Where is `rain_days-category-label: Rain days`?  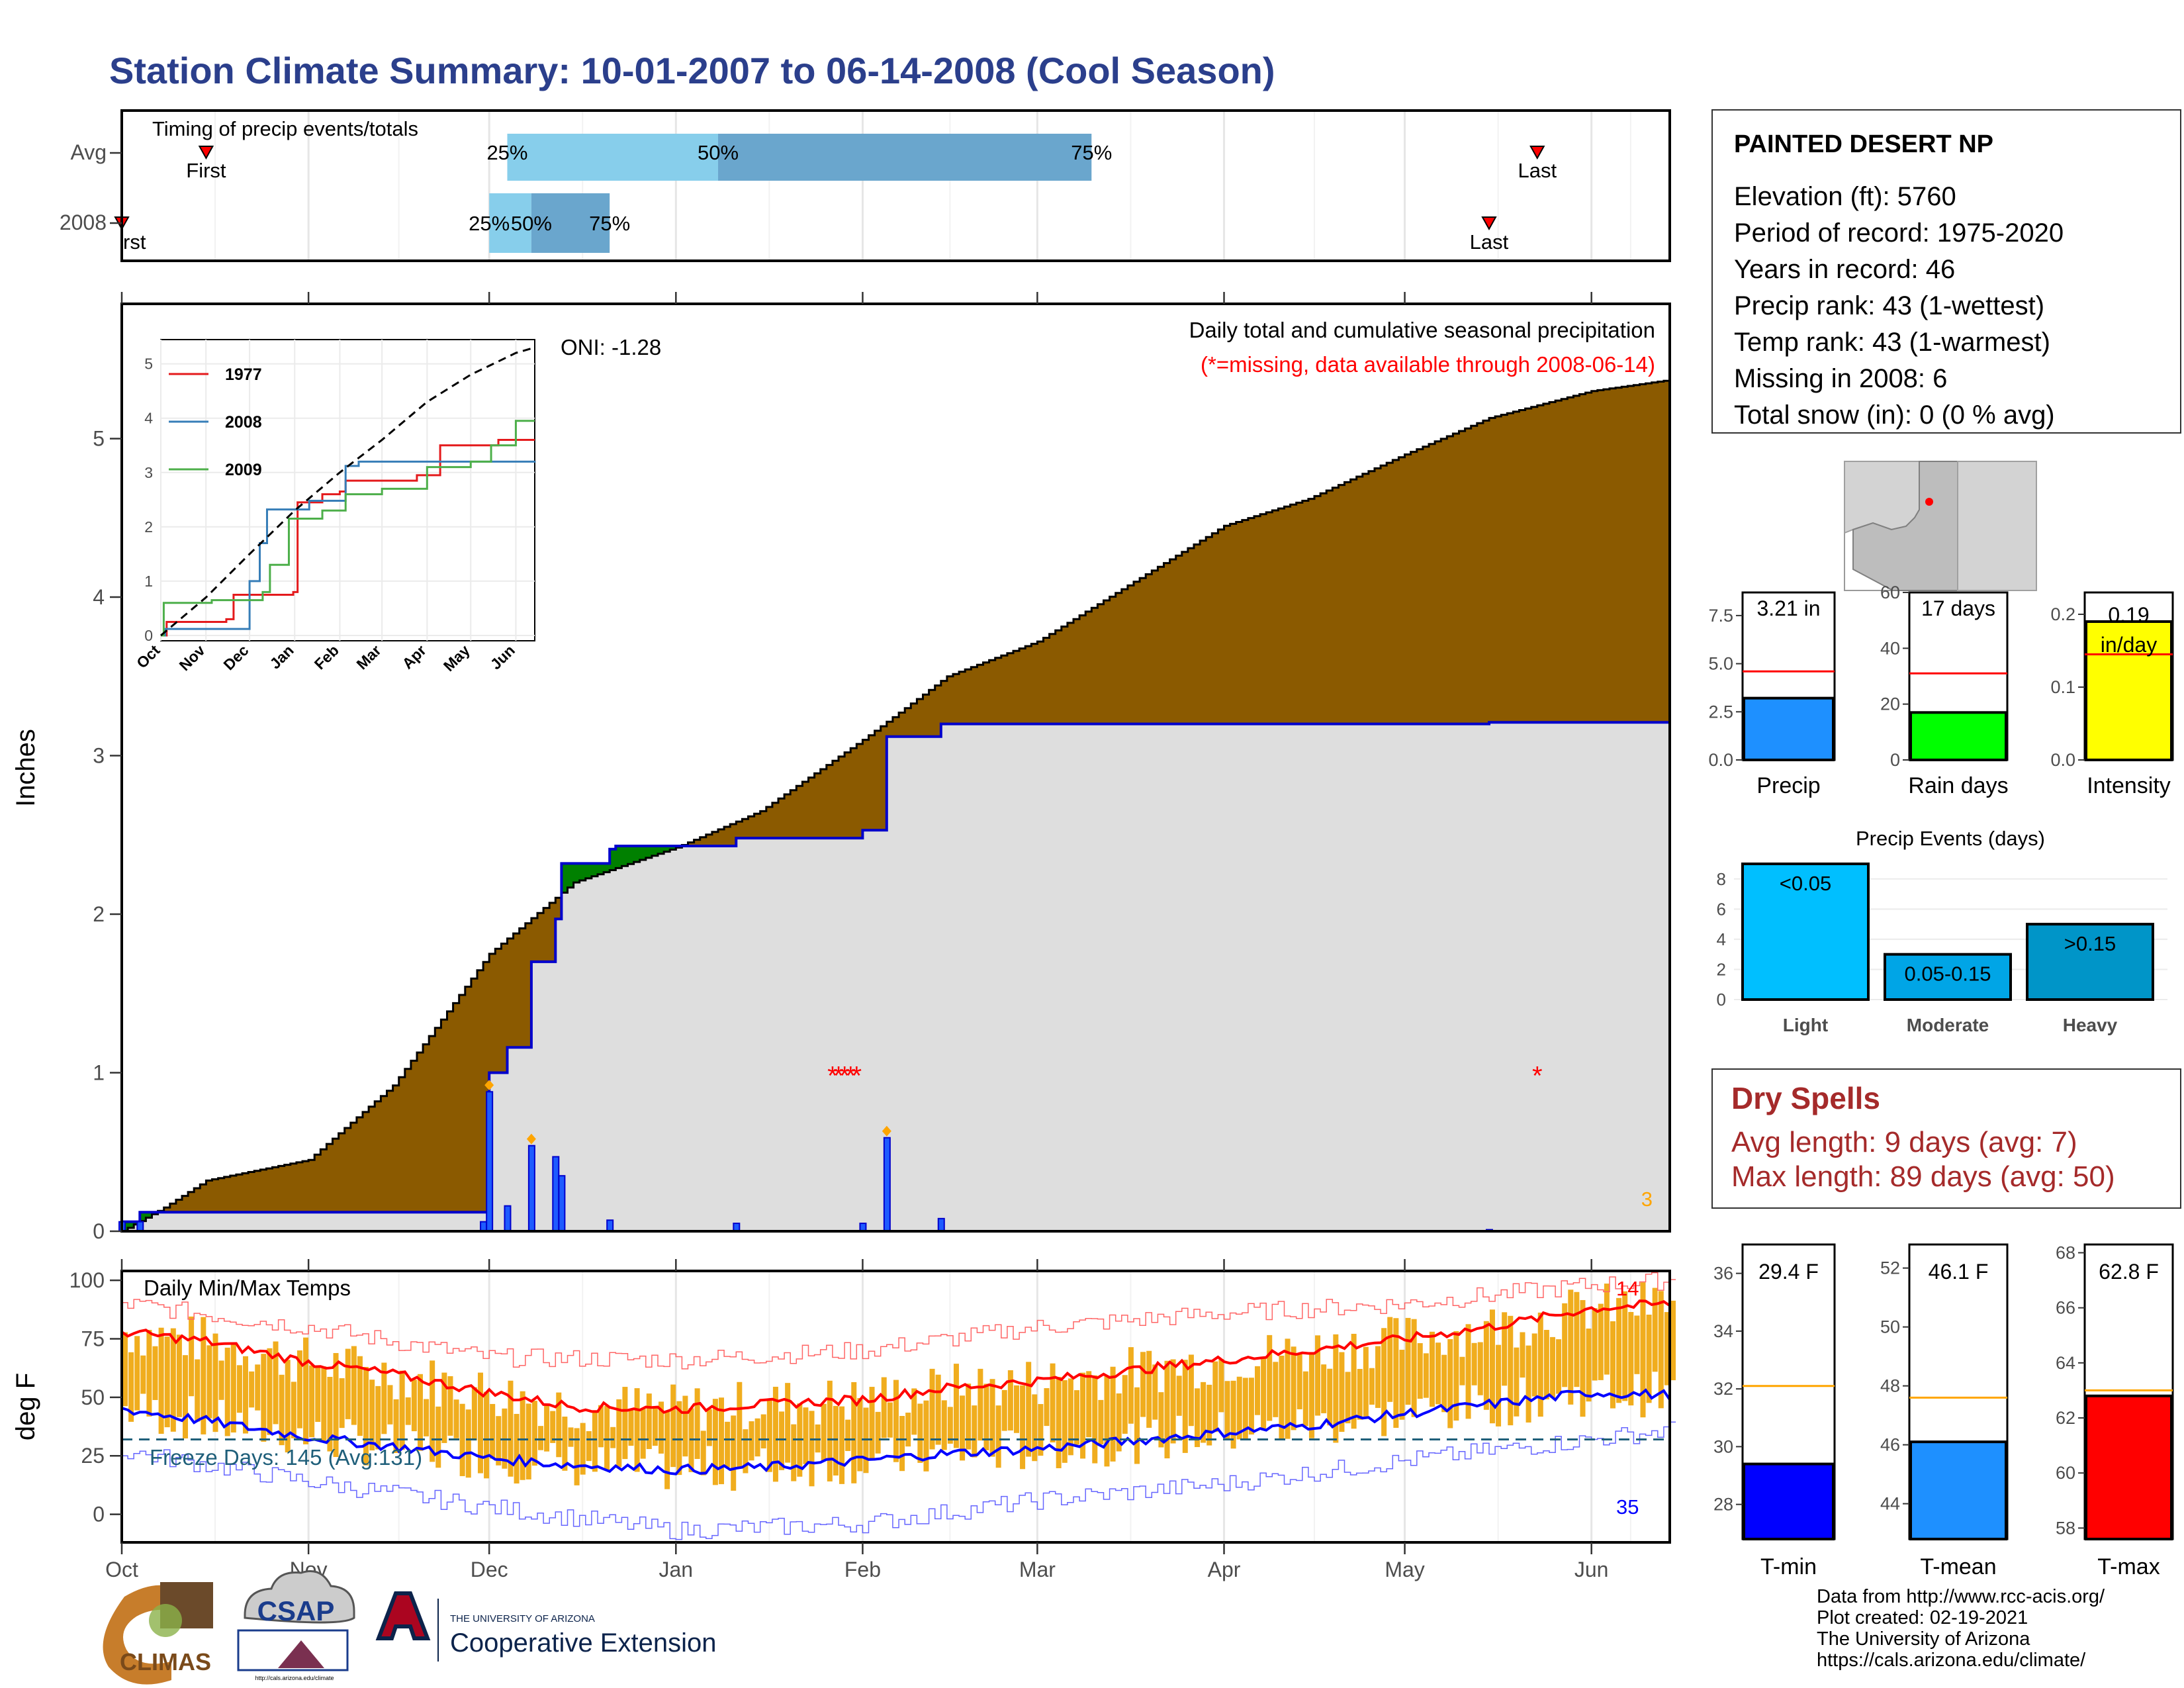 rain_days-category-label: Rain days is located at coordinates (1958, 785).